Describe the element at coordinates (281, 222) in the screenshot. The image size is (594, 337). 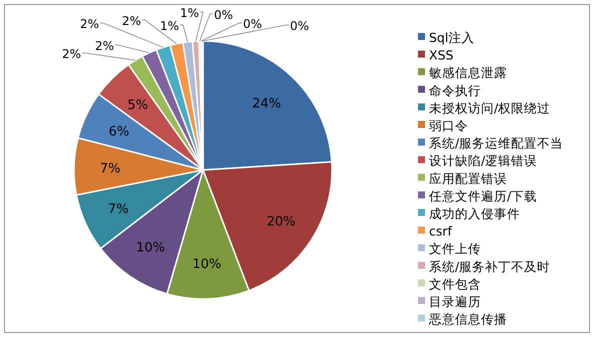
I see `data-label: 20%` at that location.